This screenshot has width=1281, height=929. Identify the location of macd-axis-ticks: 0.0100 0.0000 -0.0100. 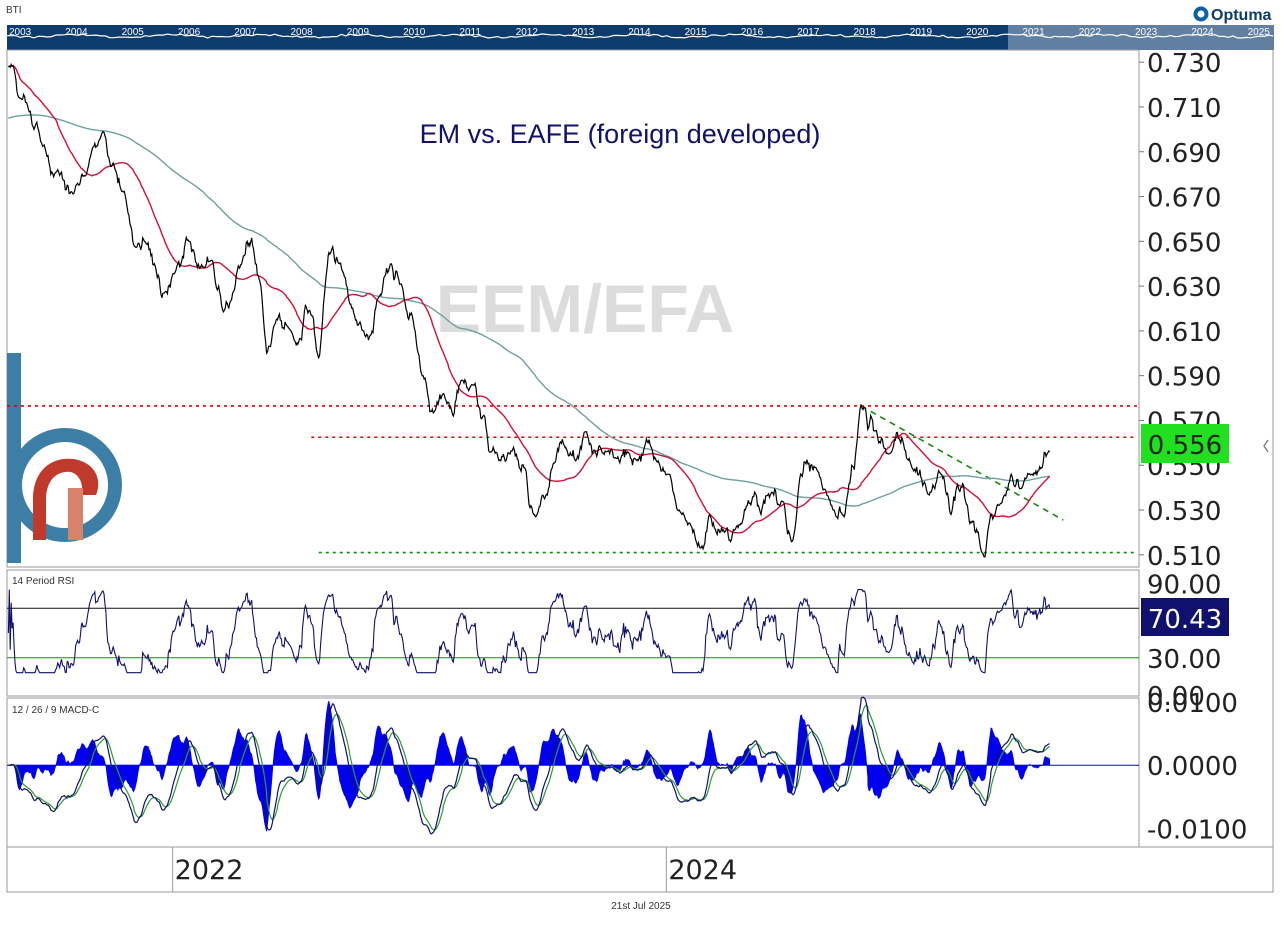
(1197, 767).